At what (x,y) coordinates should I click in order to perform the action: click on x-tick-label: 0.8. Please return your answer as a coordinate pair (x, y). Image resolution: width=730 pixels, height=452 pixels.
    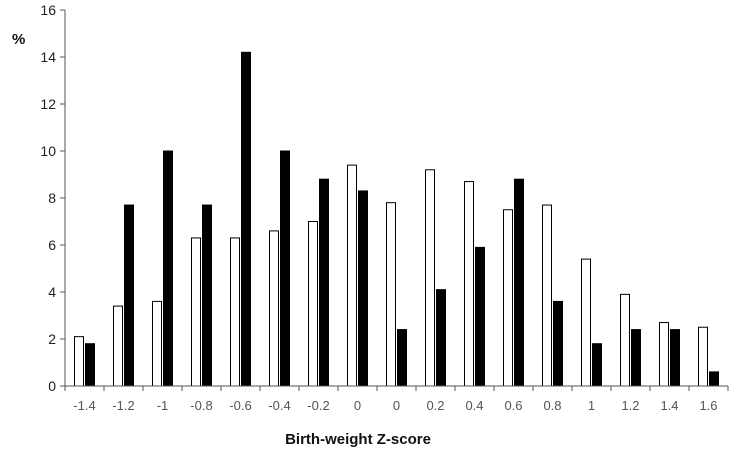
    Looking at the image, I should click on (552, 405).